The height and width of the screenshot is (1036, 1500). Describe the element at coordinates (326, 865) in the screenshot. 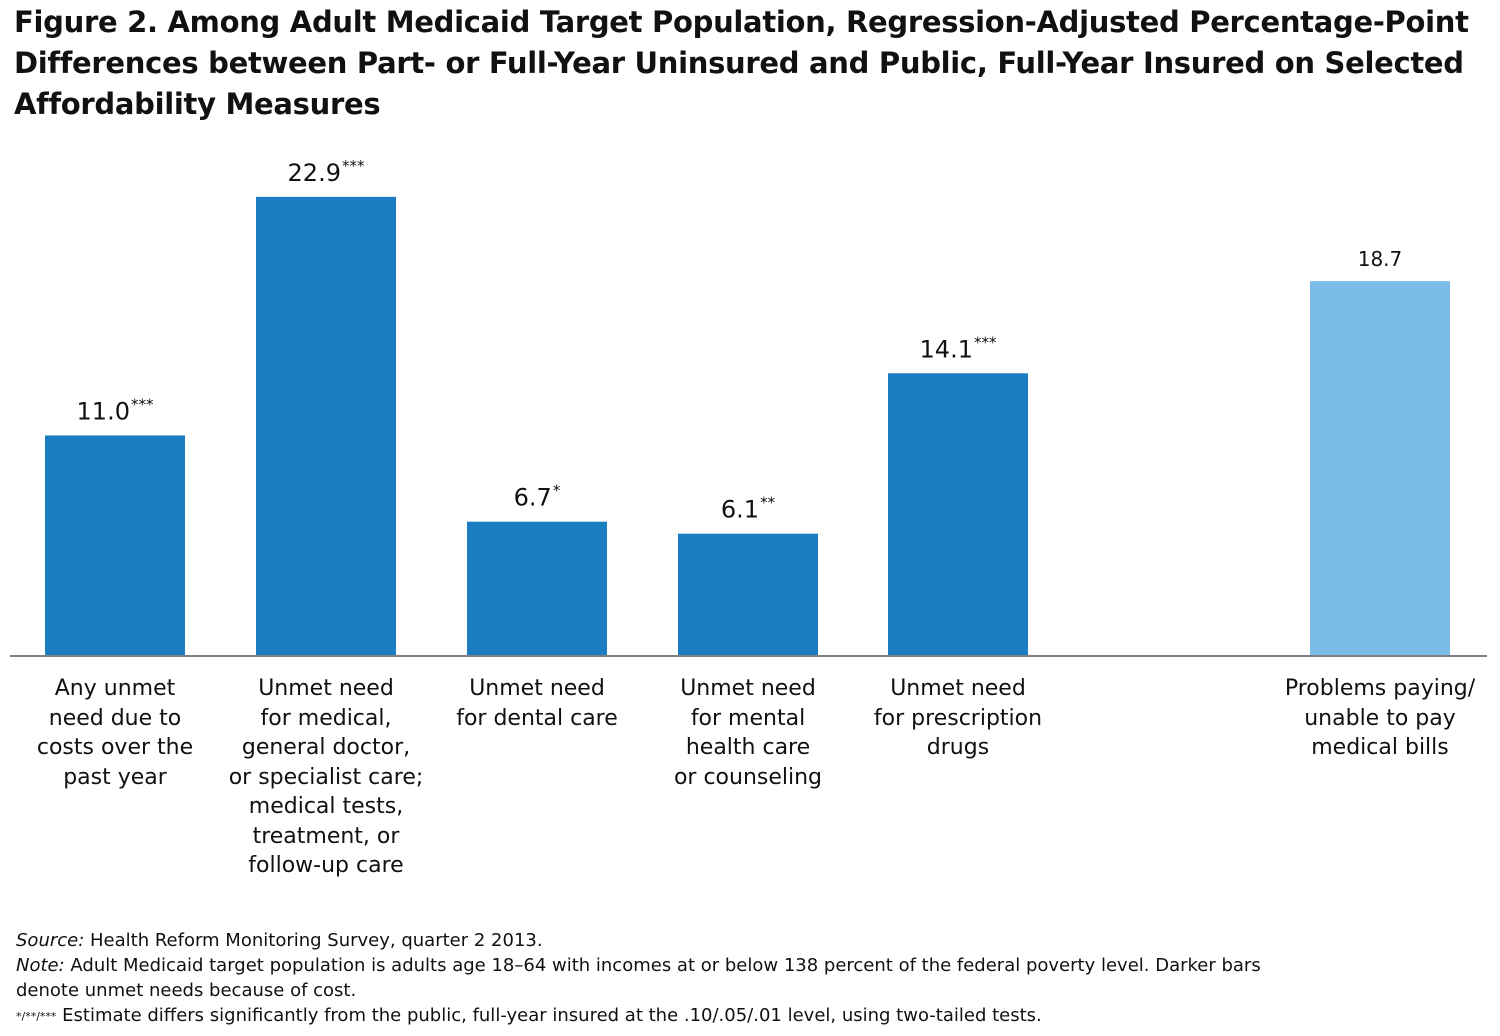

I see `category-label-line: follow-up care` at that location.